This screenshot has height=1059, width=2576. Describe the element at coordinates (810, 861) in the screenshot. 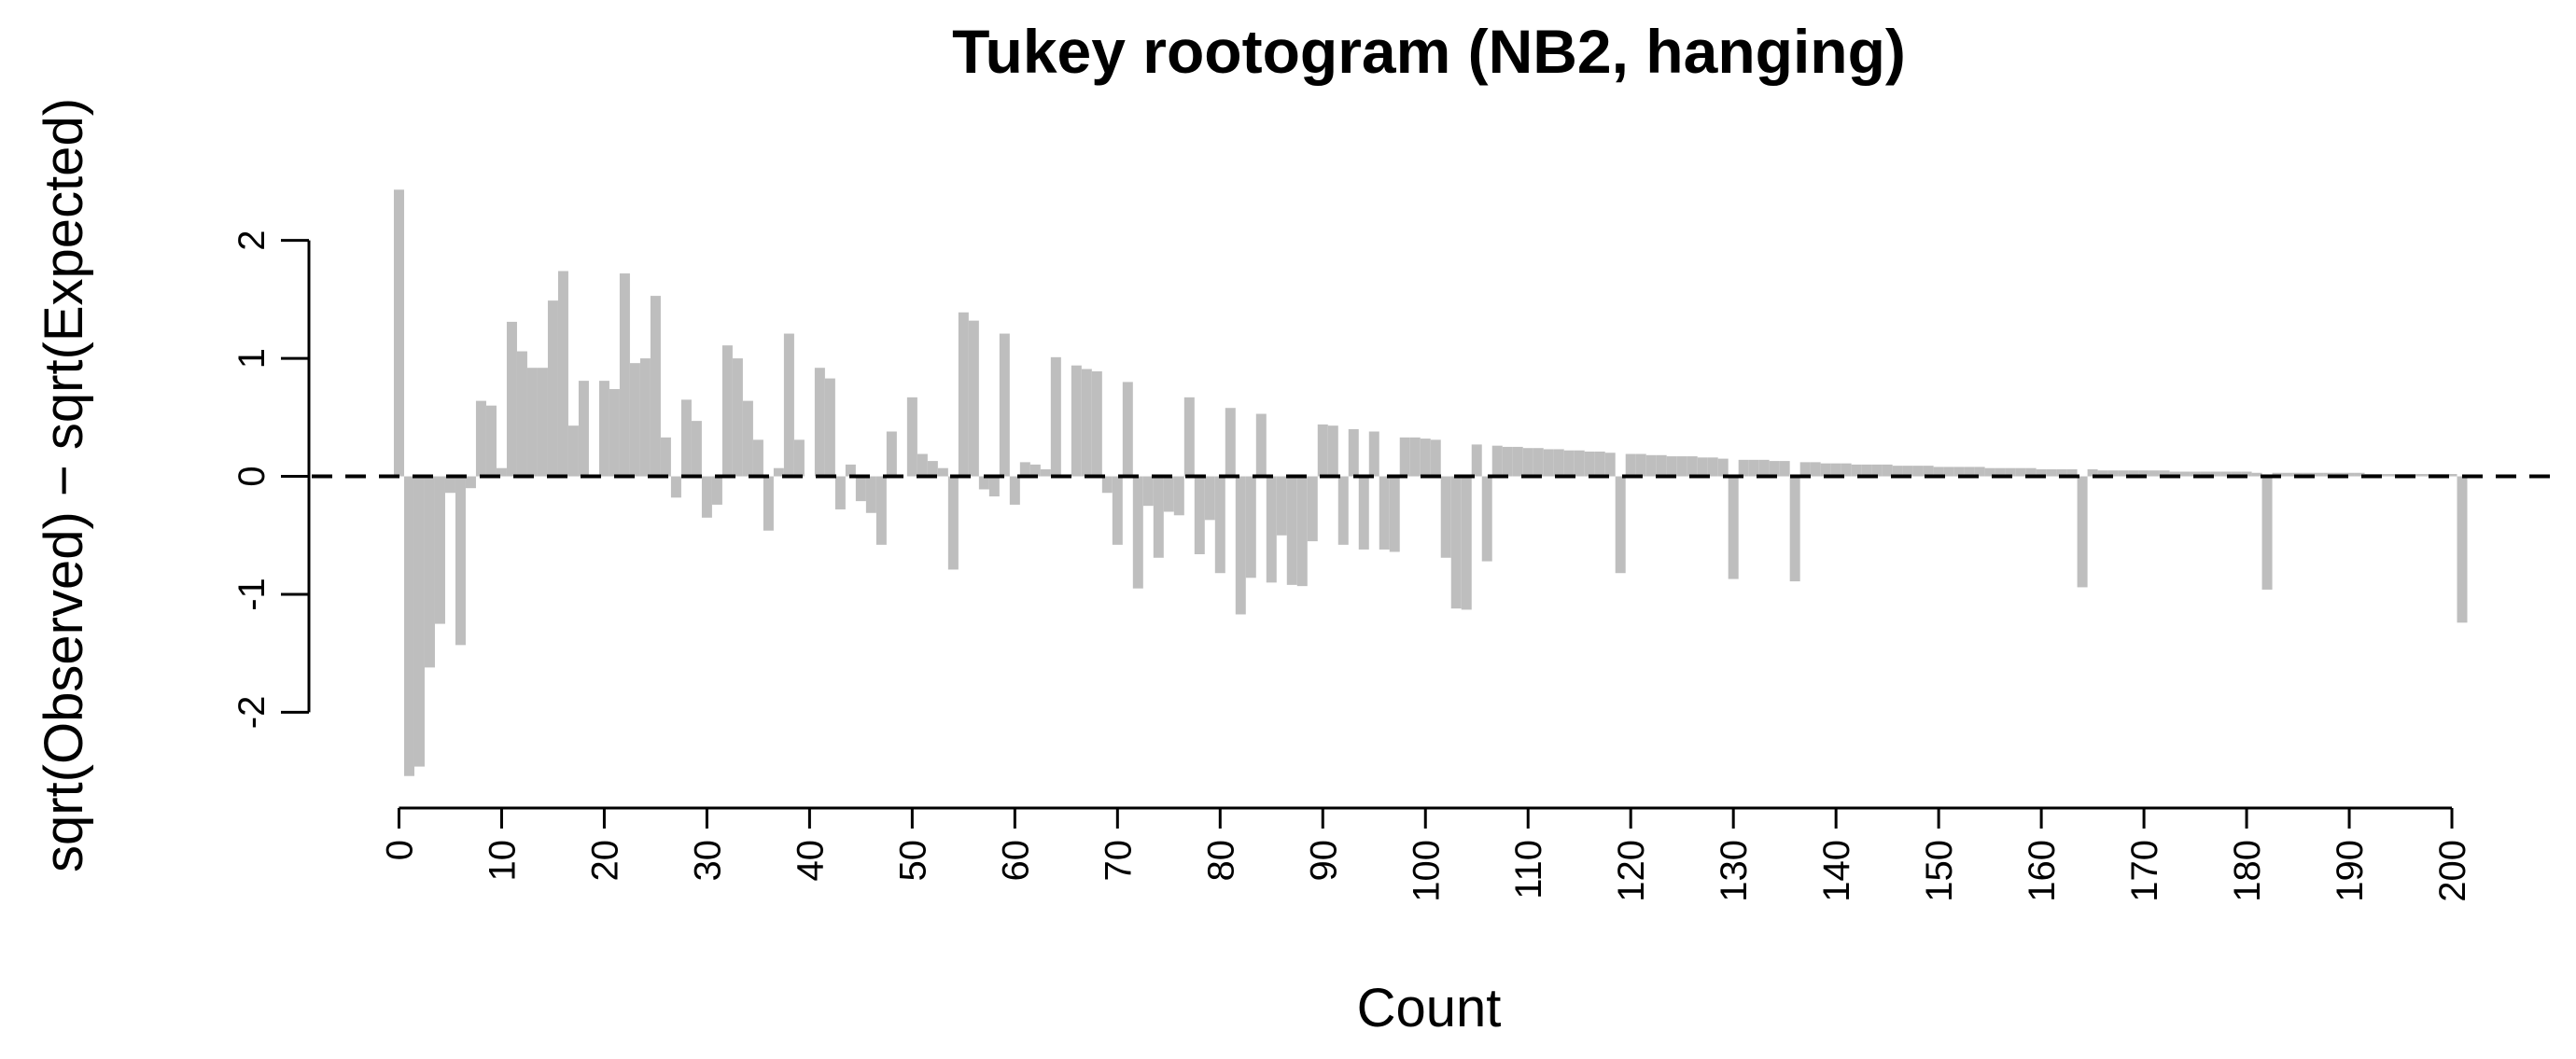

I see `x-tick-label: 40` at that location.